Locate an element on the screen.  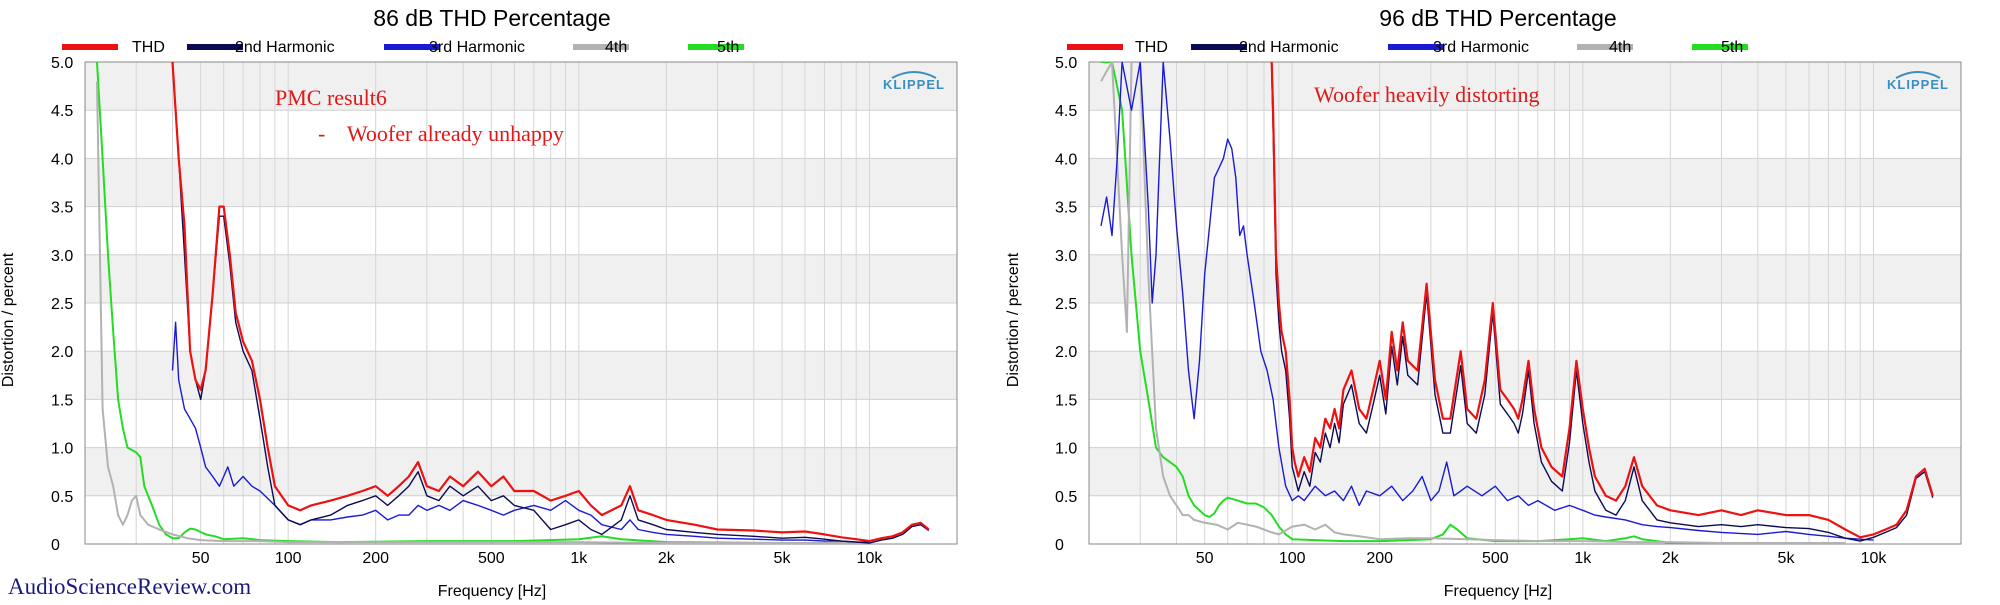
series-line-3rd-harmonic is located at coordinates (520, 432).